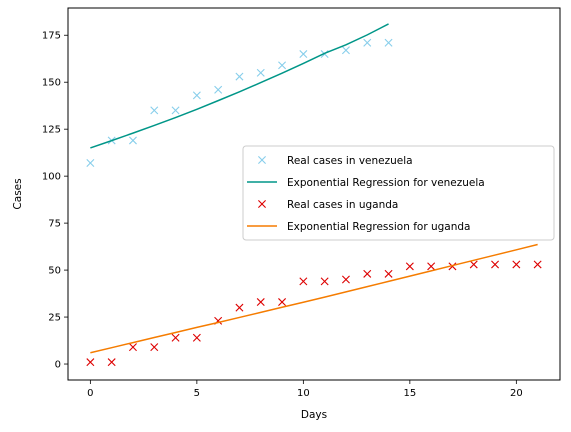 Image resolution: width=571 pixels, height=432 pixels. Describe the element at coordinates (18, 193) in the screenshot. I see `y-axis-label: Cases` at that location.